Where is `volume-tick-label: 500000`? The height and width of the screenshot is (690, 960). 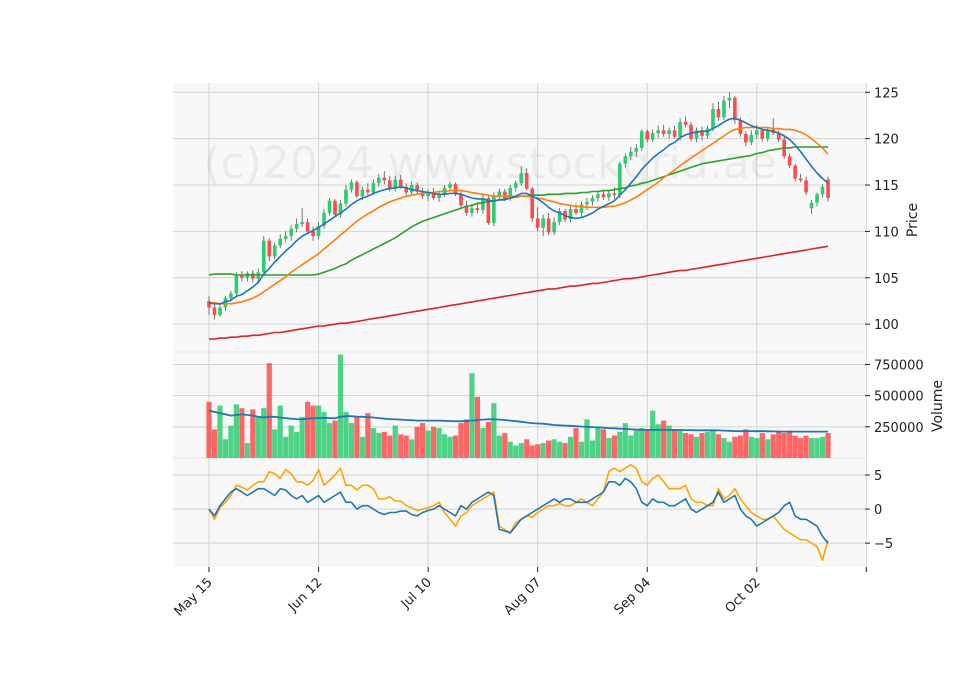 volume-tick-label: 500000 is located at coordinates (899, 397).